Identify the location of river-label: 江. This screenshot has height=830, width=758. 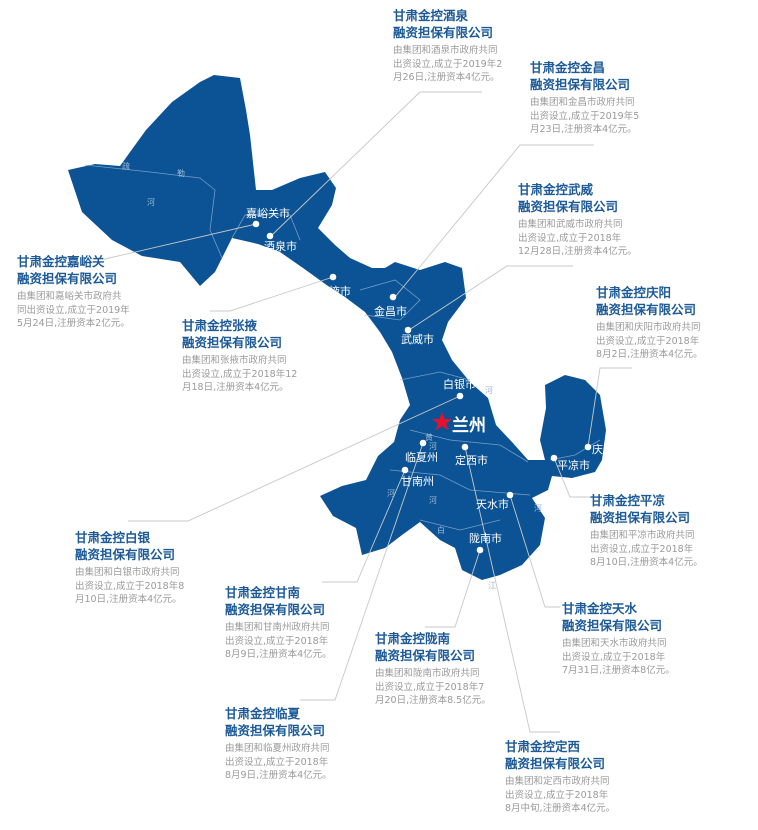
(492, 585).